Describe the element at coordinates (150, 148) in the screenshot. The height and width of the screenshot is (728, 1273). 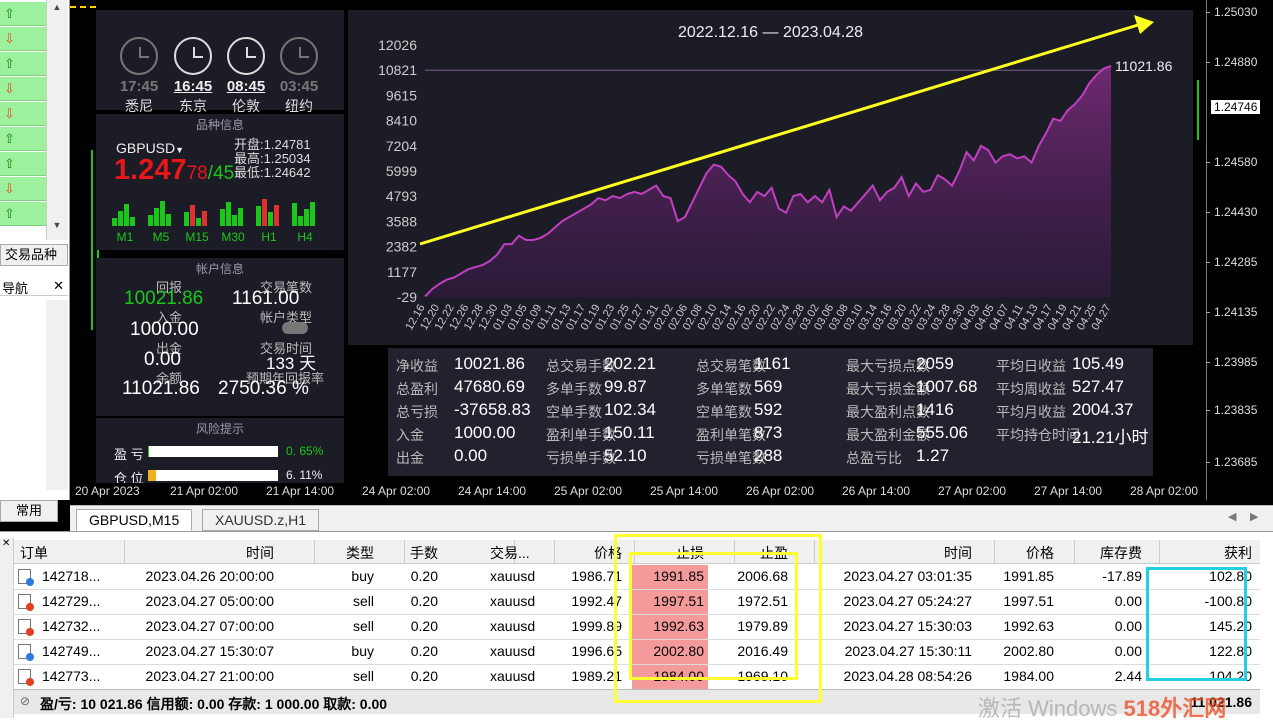
I see `symbol-dropdown: GBPUSD▼` at that location.